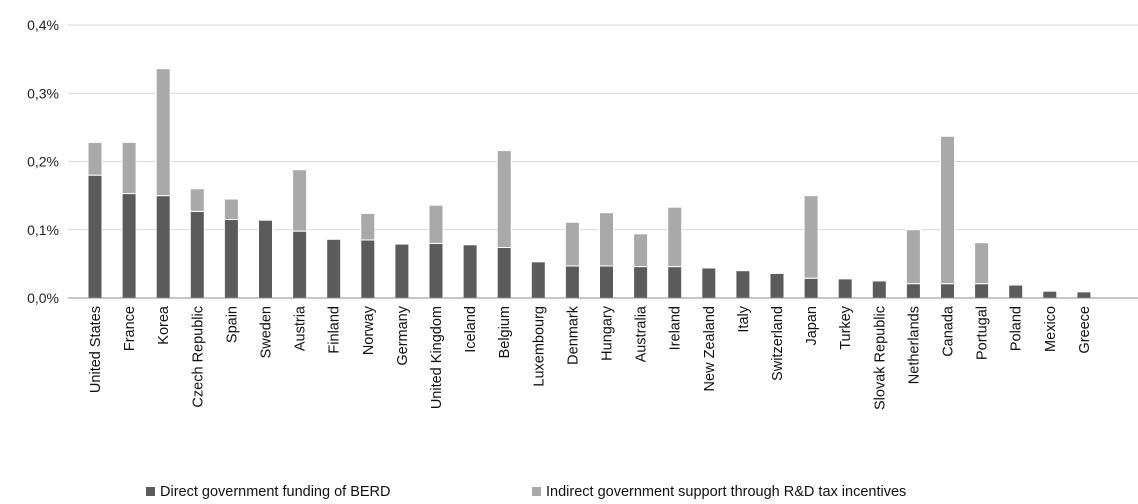 The image size is (1138, 504). Describe the element at coordinates (43, 230) in the screenshot. I see `y-tick-label: 0,1%` at that location.